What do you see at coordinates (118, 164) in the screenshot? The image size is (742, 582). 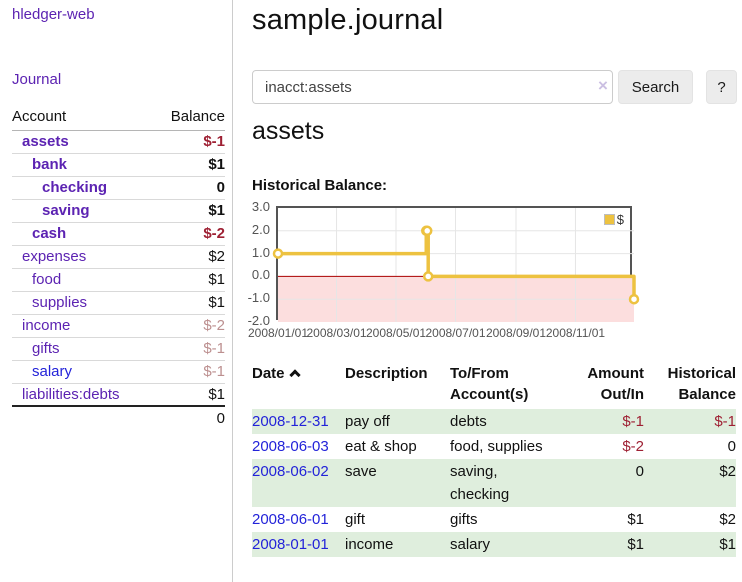 I see `sidebar-account-row: bank $1` at bounding box center [118, 164].